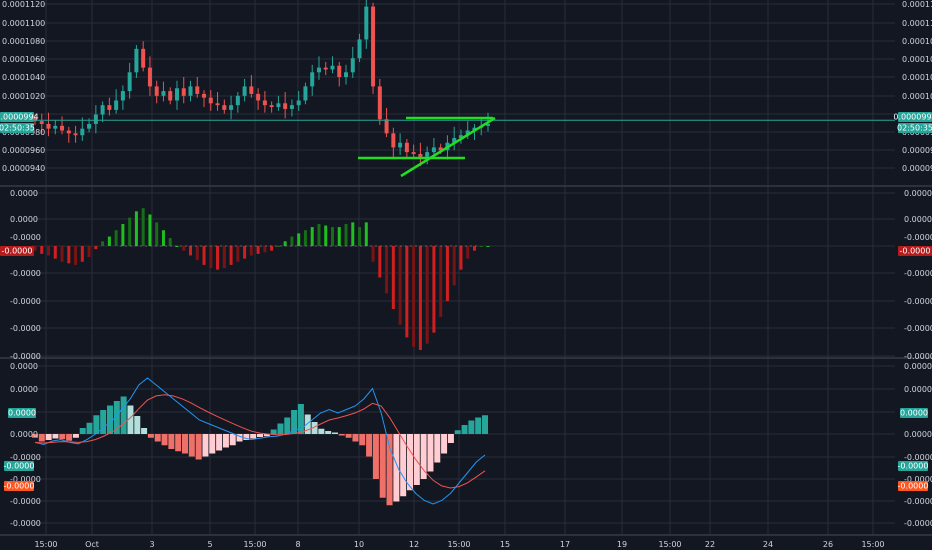 The width and height of the screenshot is (932, 550). What do you see at coordinates (917, 4) in the screenshot?
I see `price-tick-right: 0.0001120` at bounding box center [917, 4].